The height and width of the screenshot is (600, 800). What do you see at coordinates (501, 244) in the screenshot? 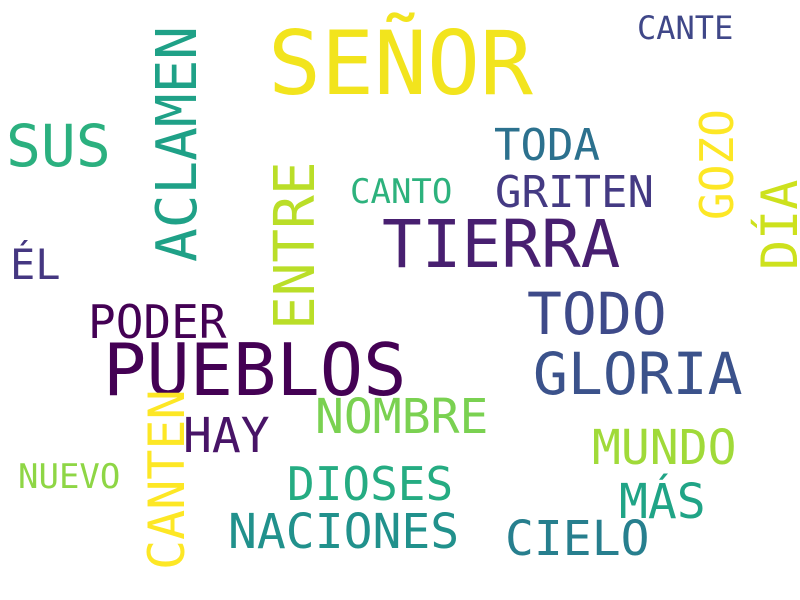
I see `word-tierra: TIERRA` at bounding box center [501, 244].